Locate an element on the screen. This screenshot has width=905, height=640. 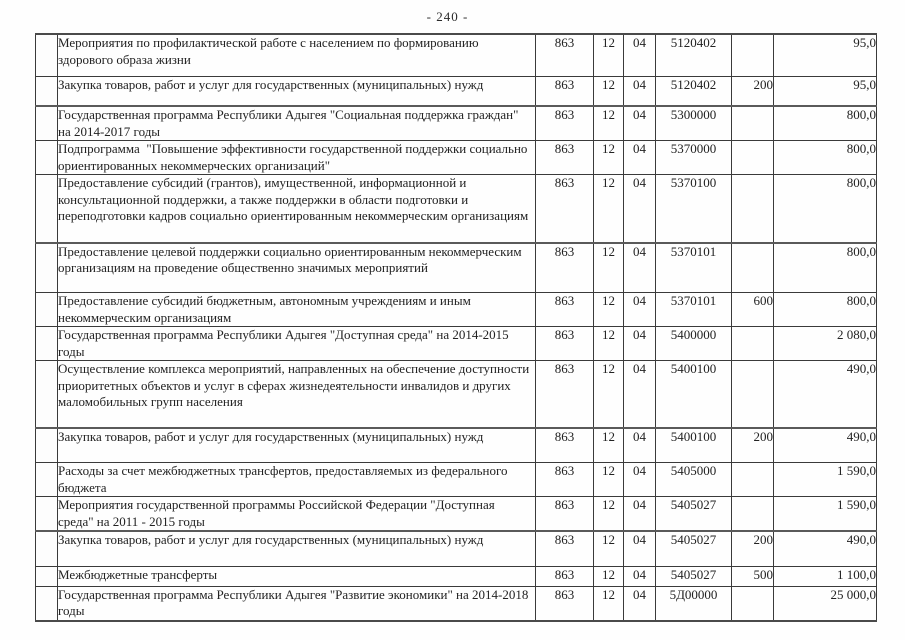
target-article-code-cell: 5370000 is located at coordinates (693, 157).